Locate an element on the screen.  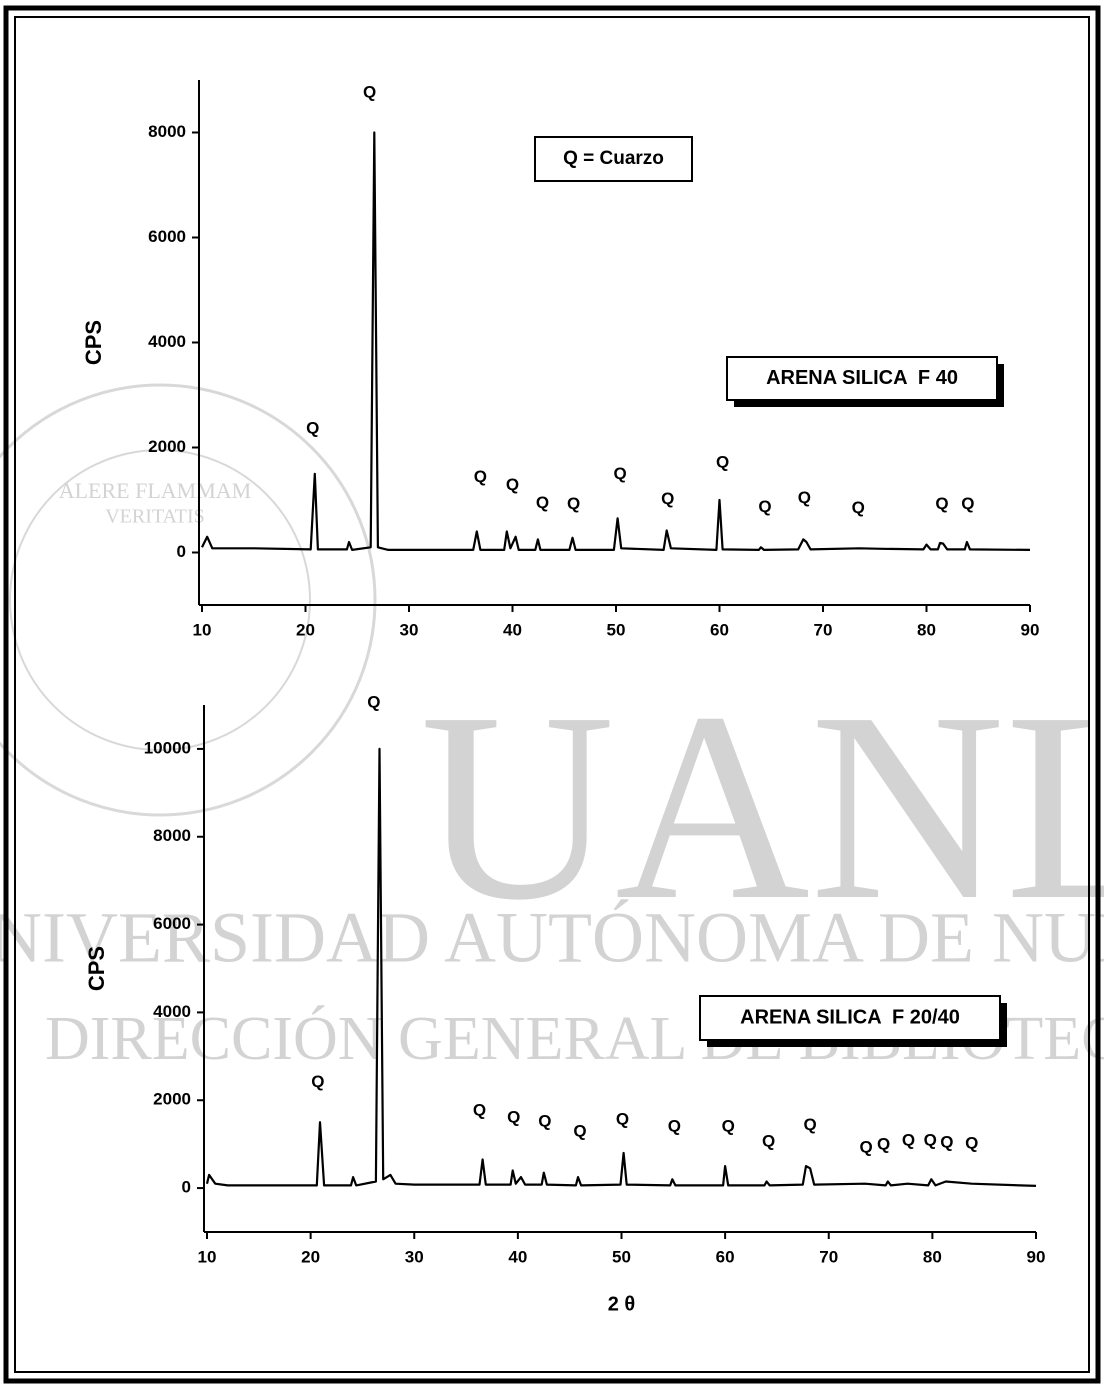
seal-motto: ALERE FLAMMAM is located at coordinates (155, 490).